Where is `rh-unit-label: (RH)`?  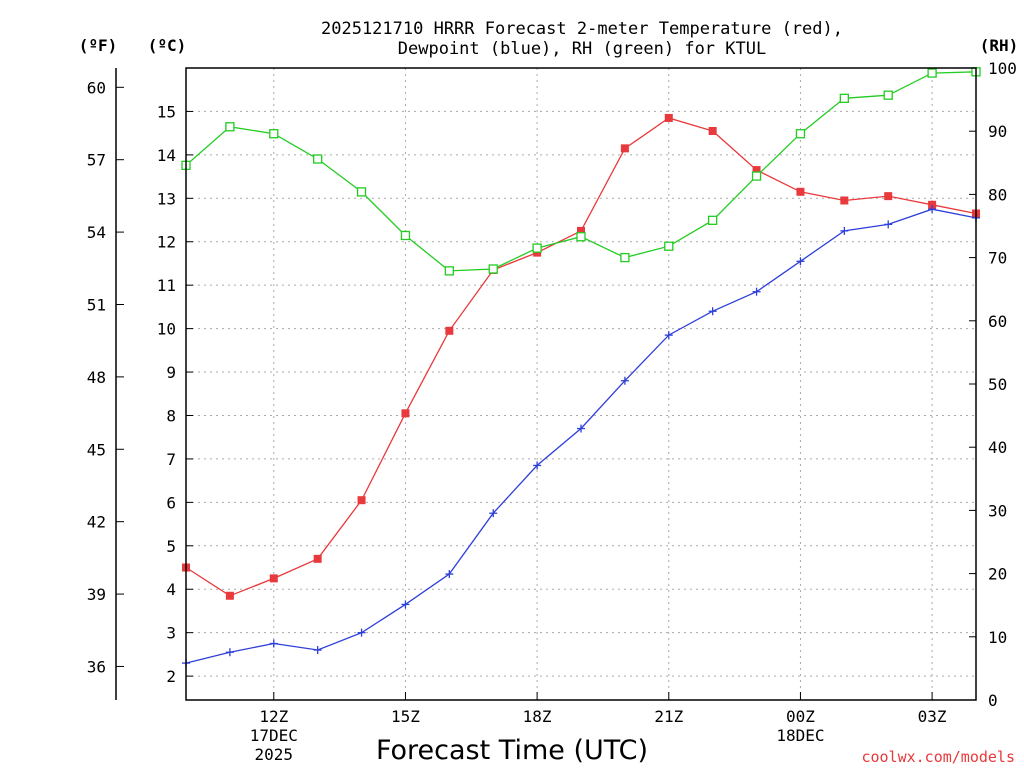 rh-unit-label: (RH) is located at coordinates (999, 45).